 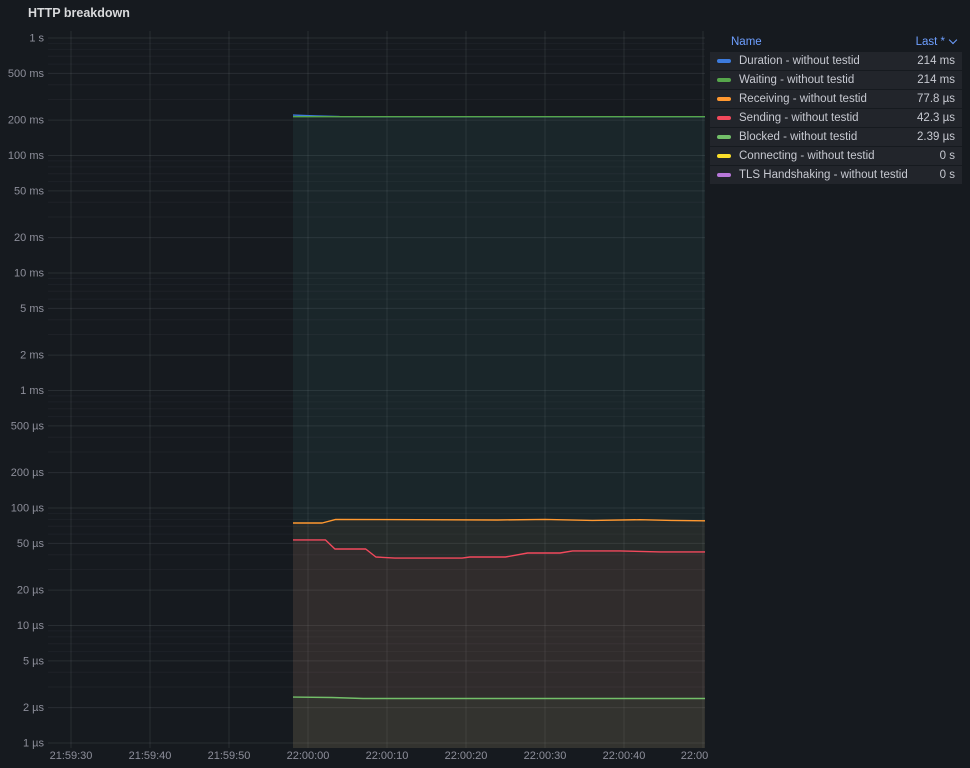 I want to click on legend-series-last-value: 42.3 µs, so click(x=936, y=118).